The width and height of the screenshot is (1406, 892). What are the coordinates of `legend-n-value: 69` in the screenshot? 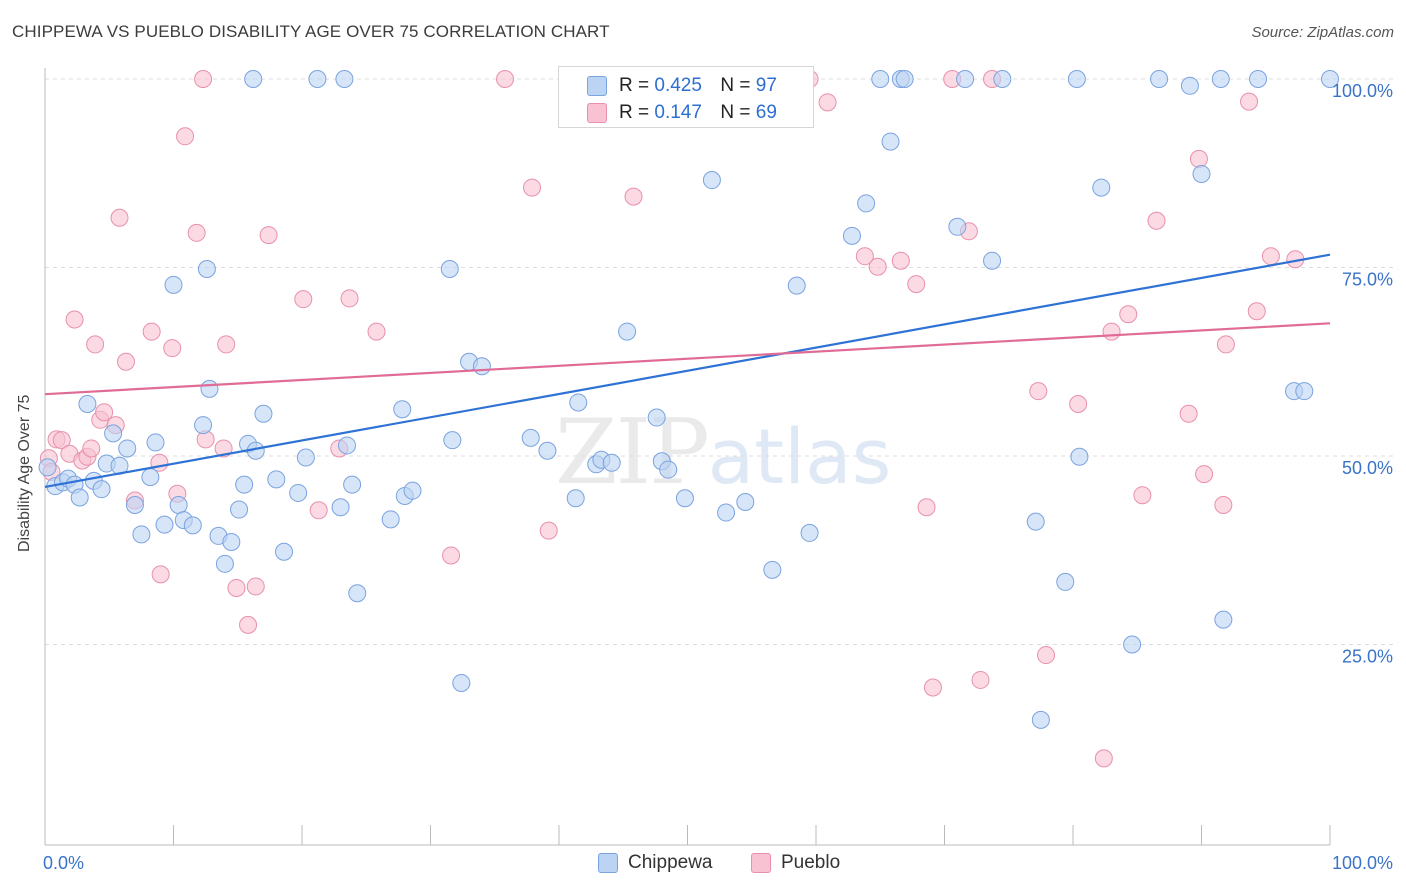 It's located at (766, 112).